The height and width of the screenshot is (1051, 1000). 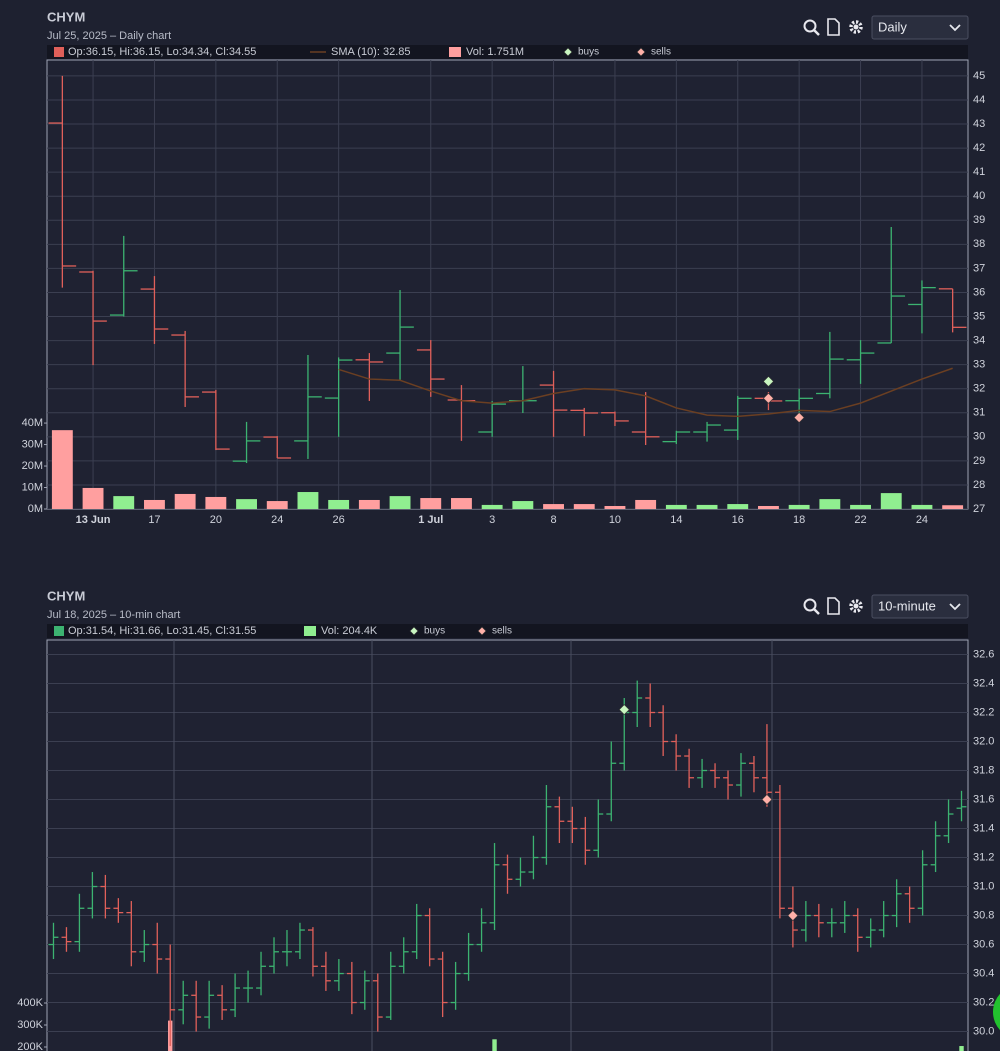 What do you see at coordinates (32, 487) in the screenshot?
I see `volume-tick-label: 10M` at bounding box center [32, 487].